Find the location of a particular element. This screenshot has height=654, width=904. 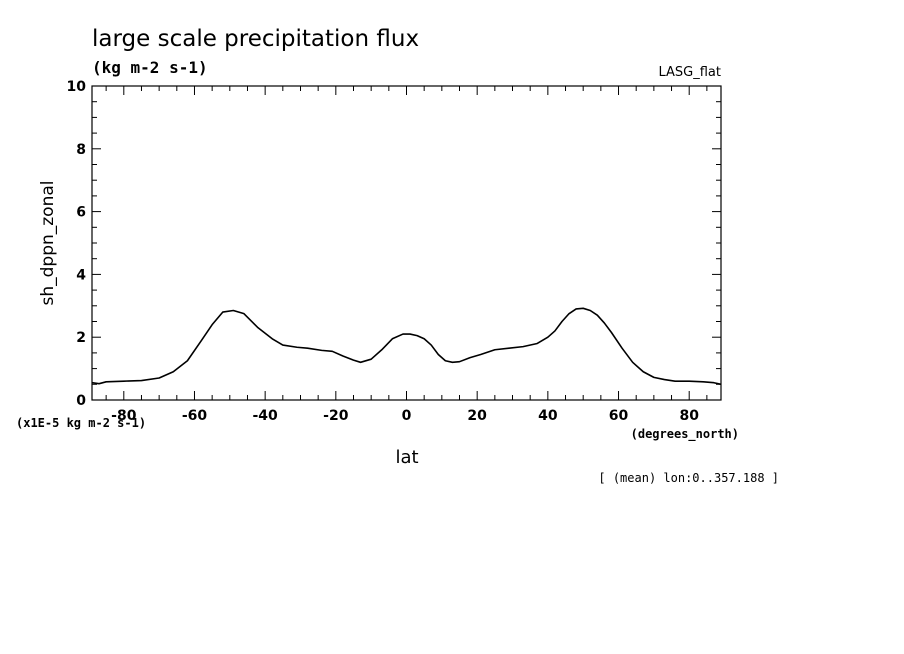

y-tick-label: 2 is located at coordinates (81, 338).